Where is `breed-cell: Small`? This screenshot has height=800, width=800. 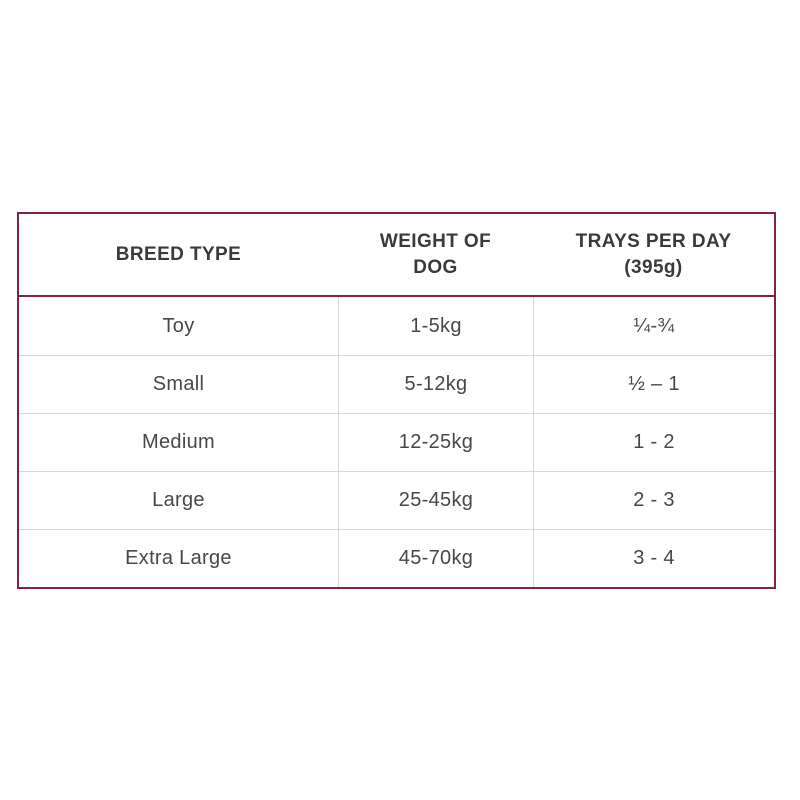
breed-cell: Small is located at coordinates (178, 384).